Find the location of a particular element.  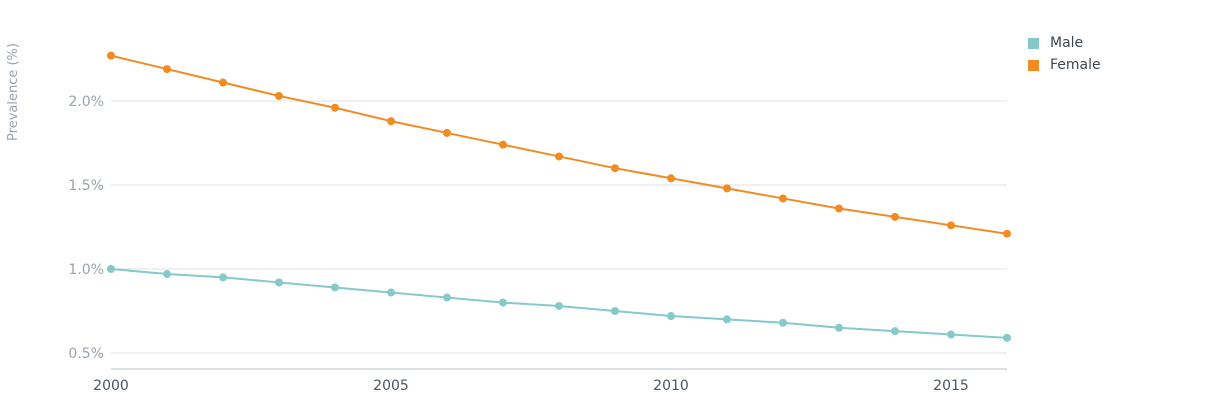

y-tick-label: 1.0% is located at coordinates (86, 270).